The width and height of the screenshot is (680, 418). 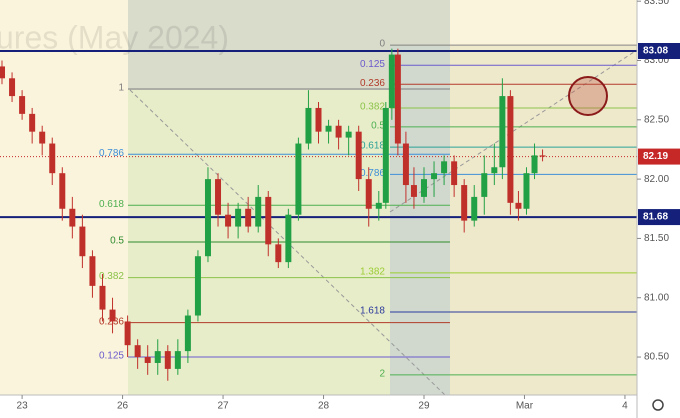 I want to click on fib-level-label: 1.618, so click(x=372, y=311).